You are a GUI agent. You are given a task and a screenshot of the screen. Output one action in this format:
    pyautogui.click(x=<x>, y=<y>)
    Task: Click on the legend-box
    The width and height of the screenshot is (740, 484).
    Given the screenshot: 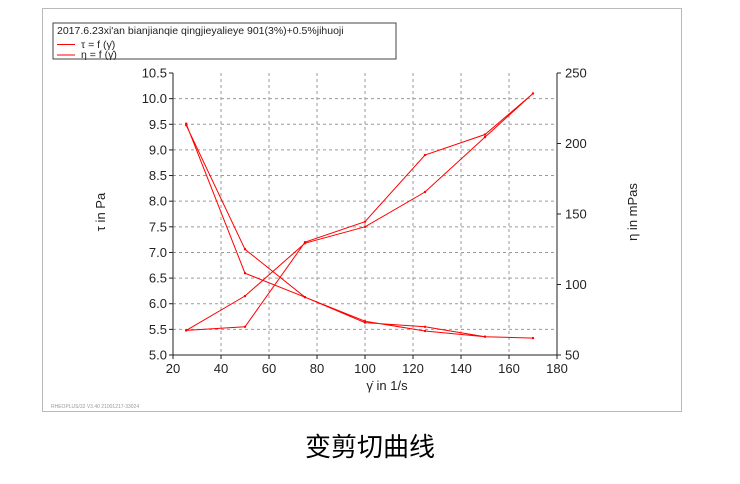 What is the action you would take?
    pyautogui.click(x=224, y=41)
    